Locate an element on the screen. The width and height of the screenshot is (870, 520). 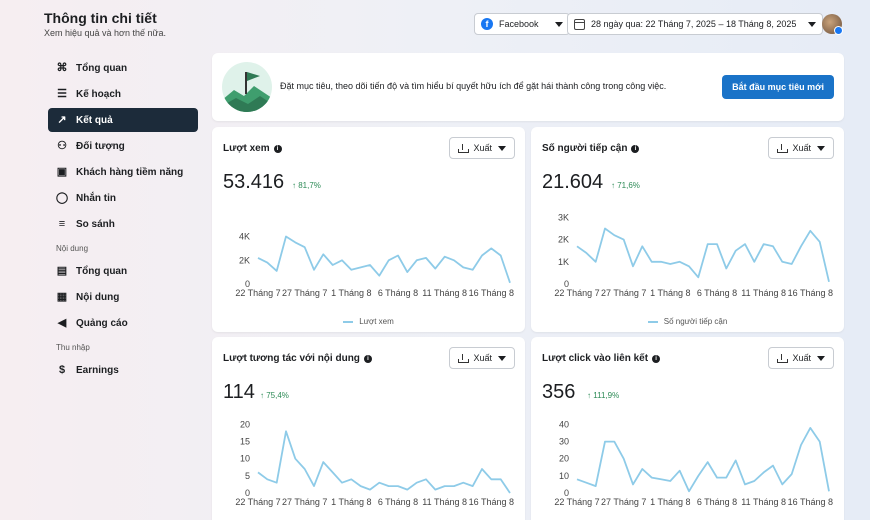
card-title-text: Số người tiếp cận is located at coordinates (585, 148).